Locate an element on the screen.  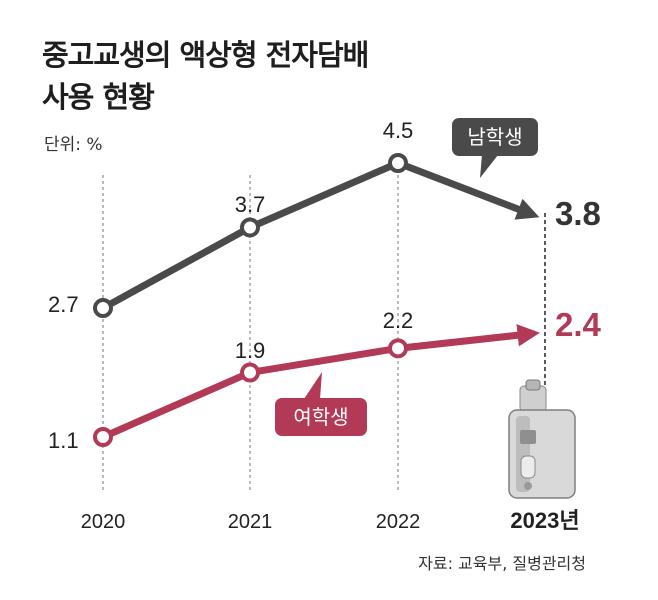
value-label-남학생-2022: 4.5 is located at coordinates (398, 130).